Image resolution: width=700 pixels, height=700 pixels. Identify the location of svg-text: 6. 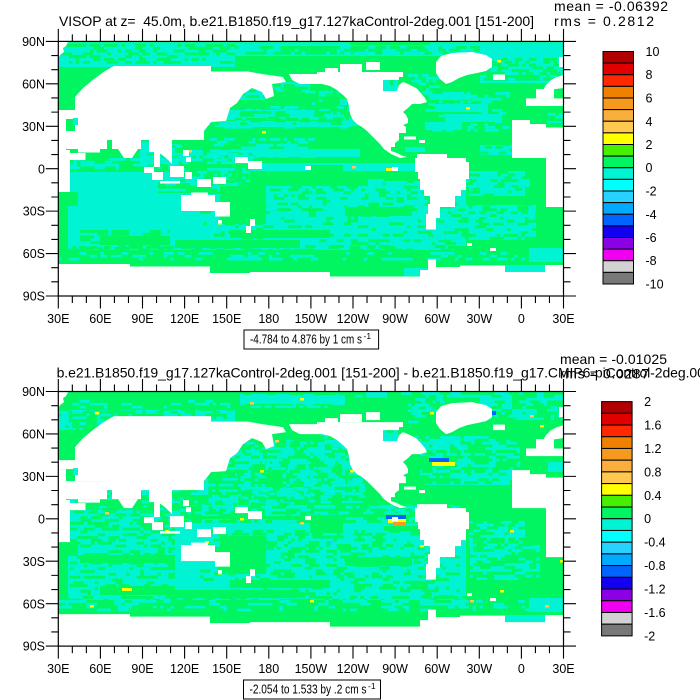
(649, 99).